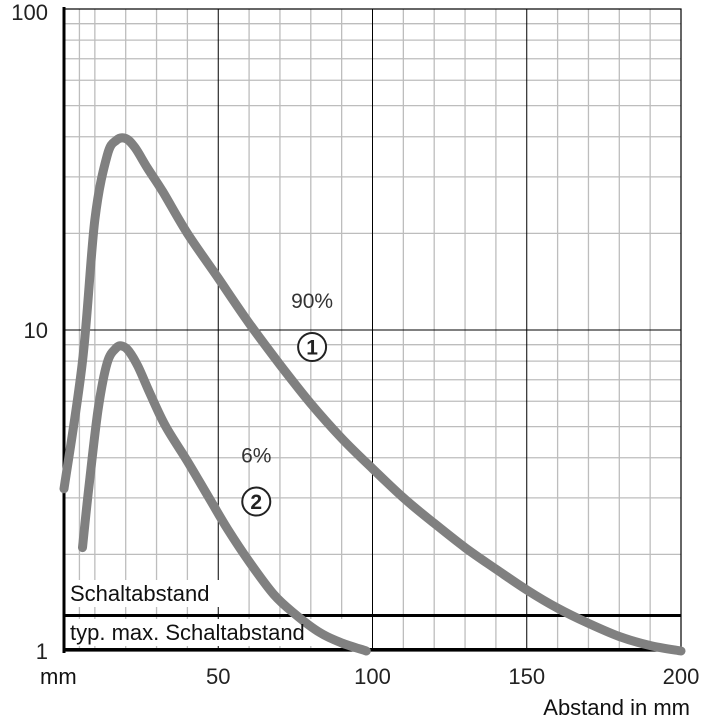  I want to click on y-tick-label: 10, so click(36, 330).